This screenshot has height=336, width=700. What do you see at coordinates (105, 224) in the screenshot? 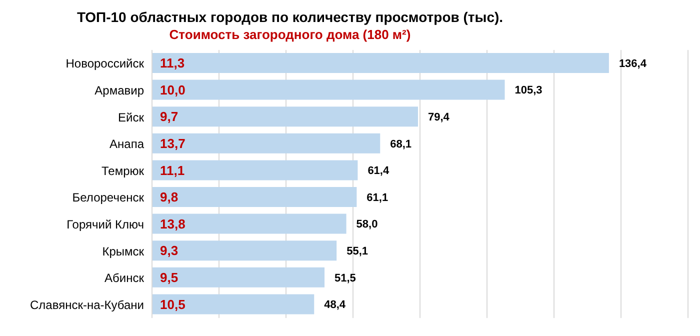
I see `y-tick-label: Горячий Ключ` at bounding box center [105, 224].